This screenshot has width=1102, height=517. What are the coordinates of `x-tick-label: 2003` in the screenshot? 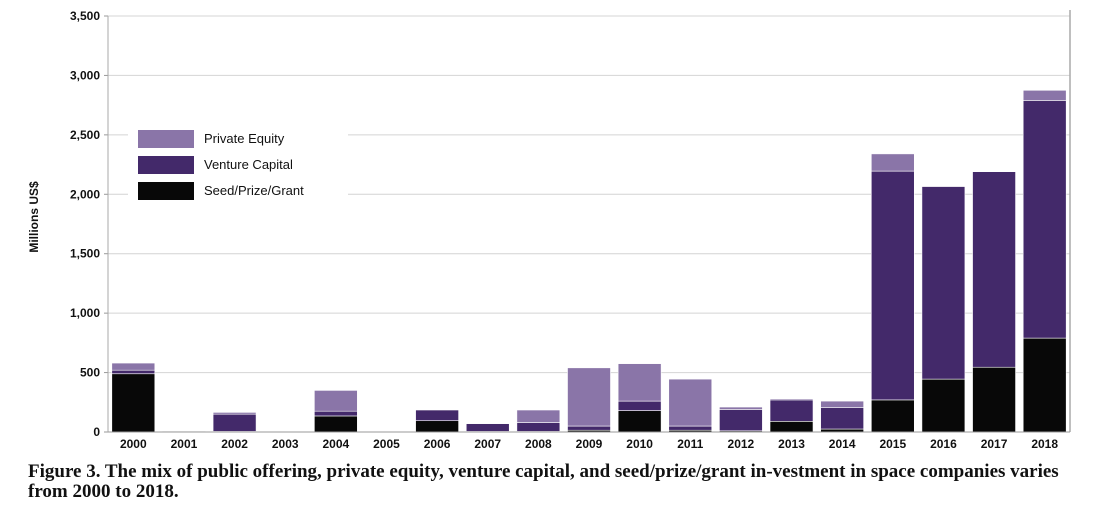 It's located at (285, 444).